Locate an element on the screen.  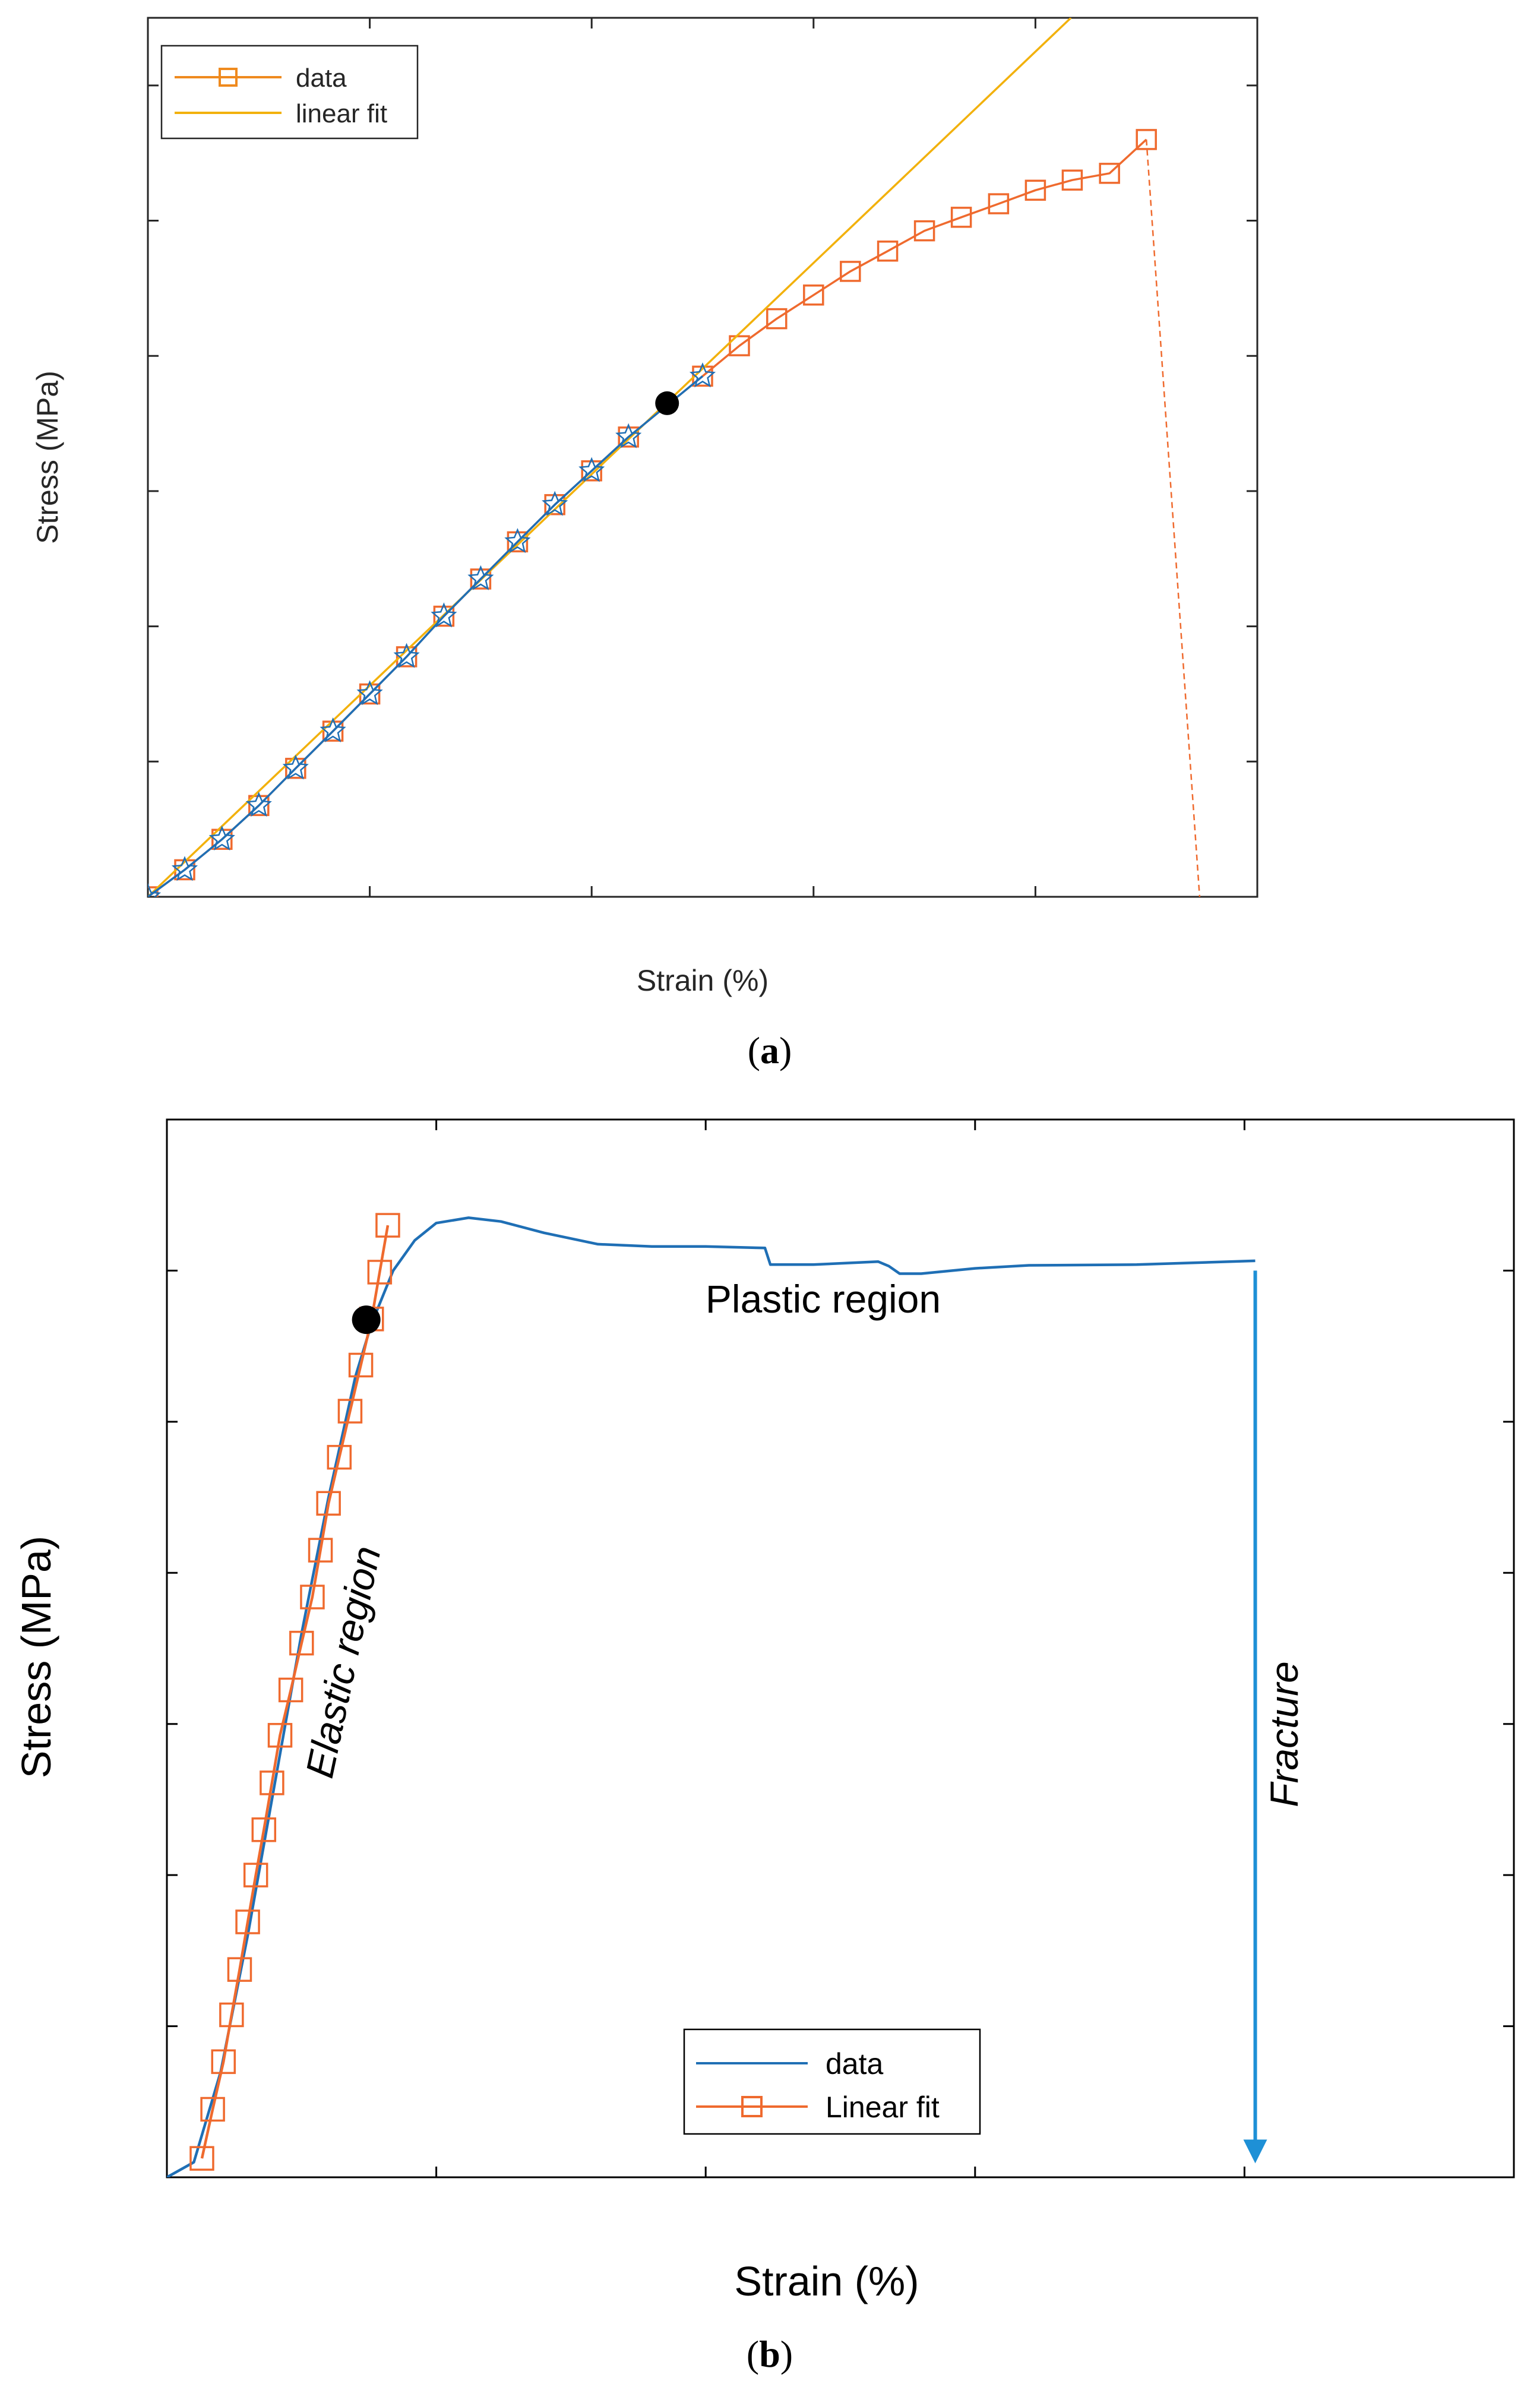
panel-a-legend: data linear fit is located at coordinates (289, 92).